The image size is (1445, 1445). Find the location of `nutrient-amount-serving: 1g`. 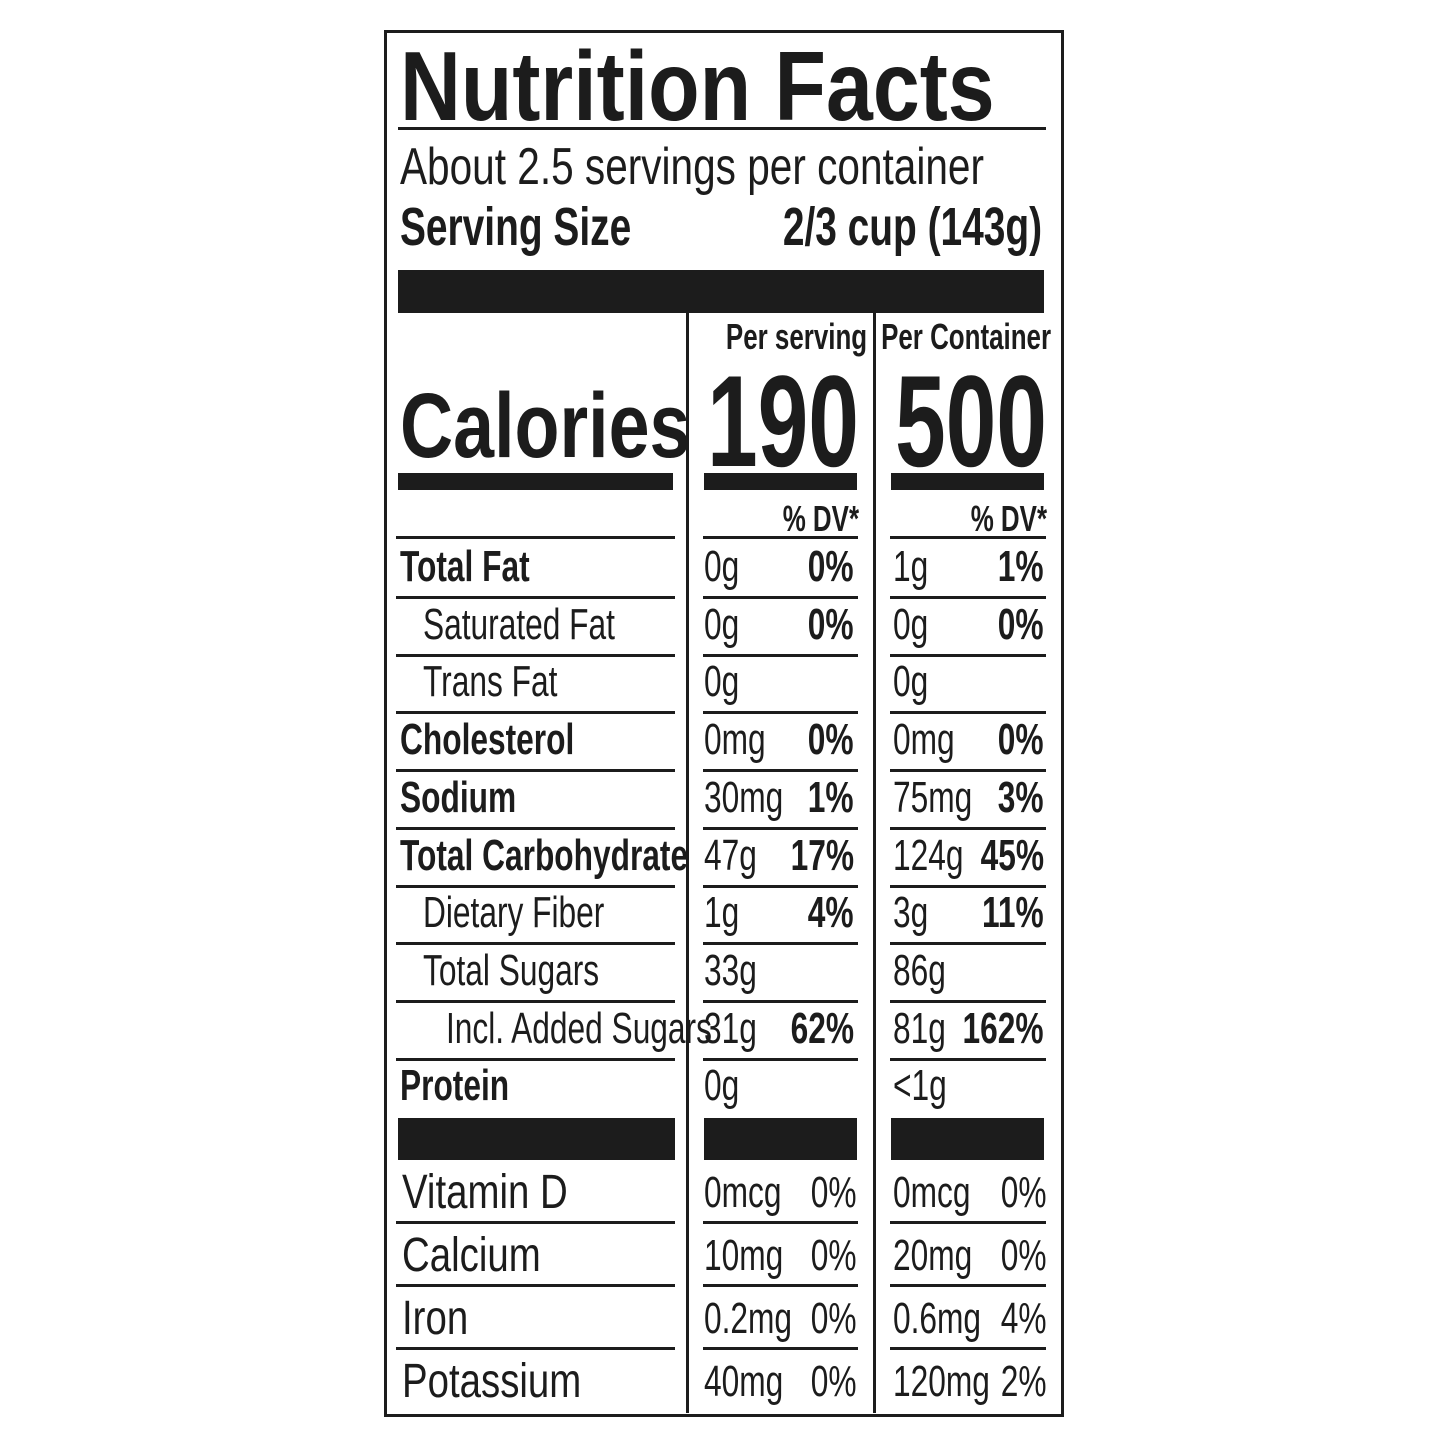

nutrient-amount-serving: 1g is located at coordinates (722, 913).